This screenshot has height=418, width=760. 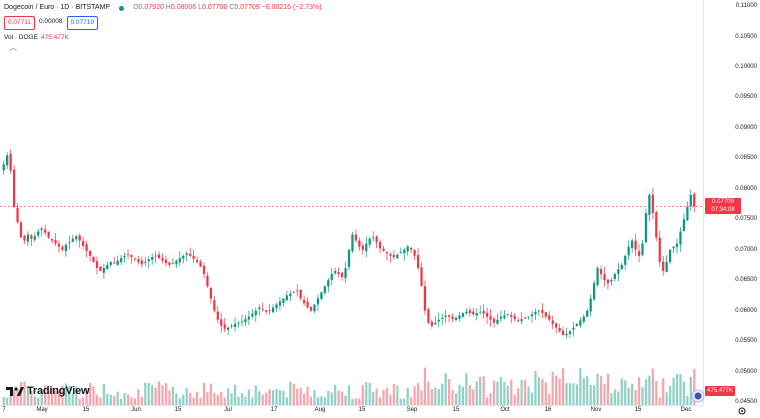 I want to click on sell-button: 0.07711, so click(x=20, y=23).